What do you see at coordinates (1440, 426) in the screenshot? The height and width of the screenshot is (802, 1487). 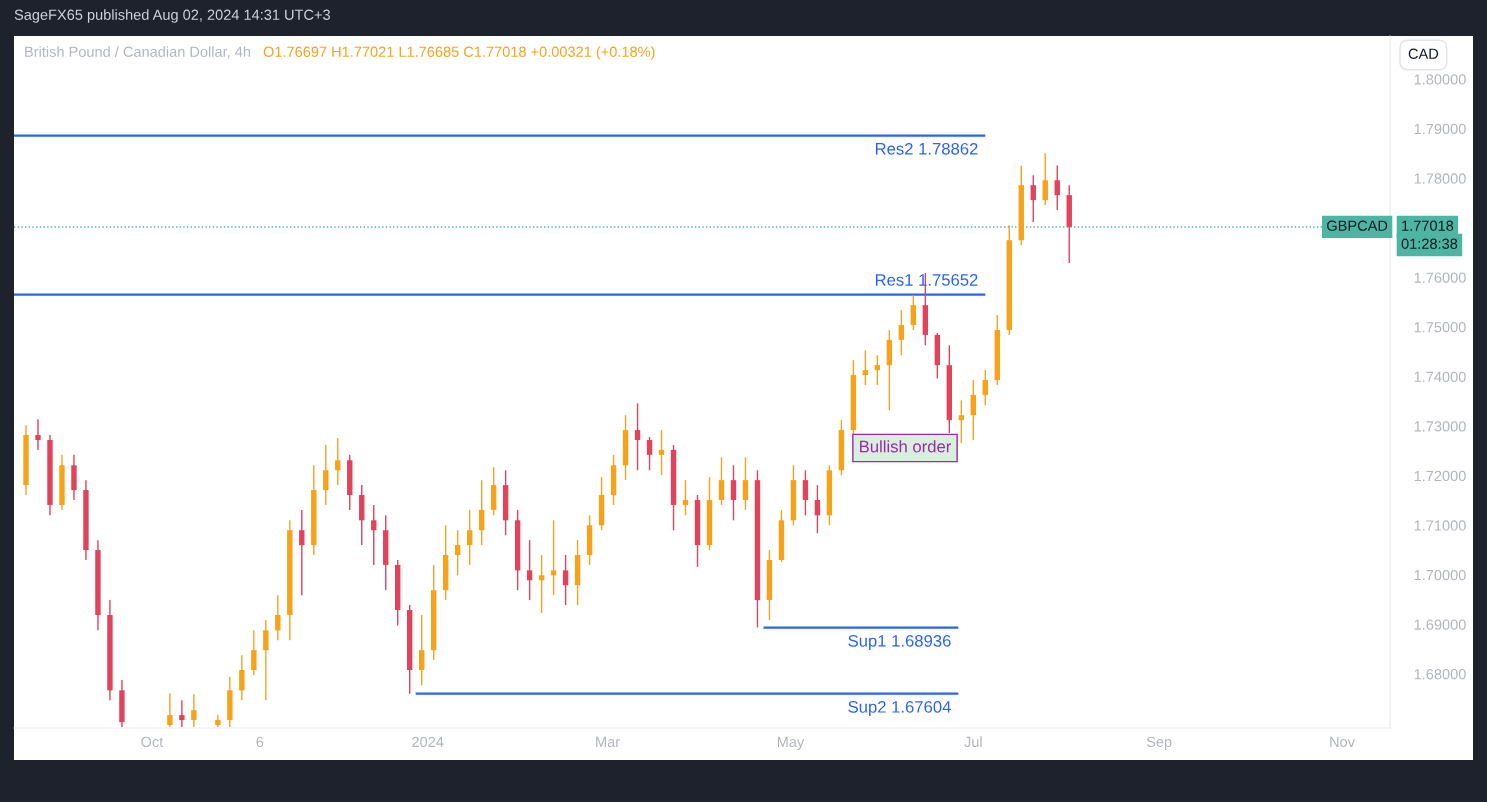 I see `y-tick-label: 1.73000` at bounding box center [1440, 426].